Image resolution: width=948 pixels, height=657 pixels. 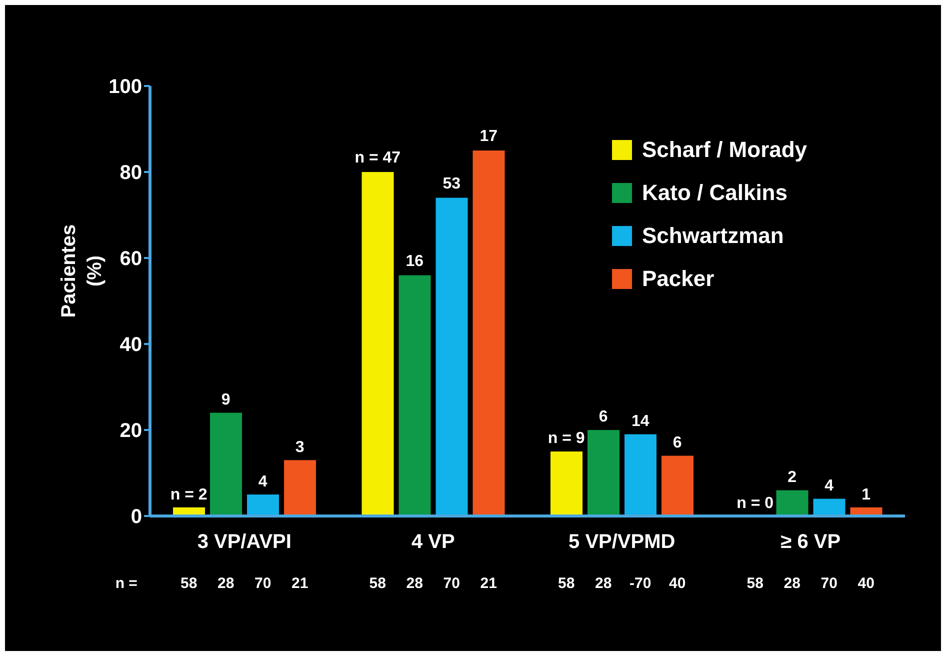 What do you see at coordinates (225, 399) in the screenshot?
I see `annotation: 9` at bounding box center [225, 399].